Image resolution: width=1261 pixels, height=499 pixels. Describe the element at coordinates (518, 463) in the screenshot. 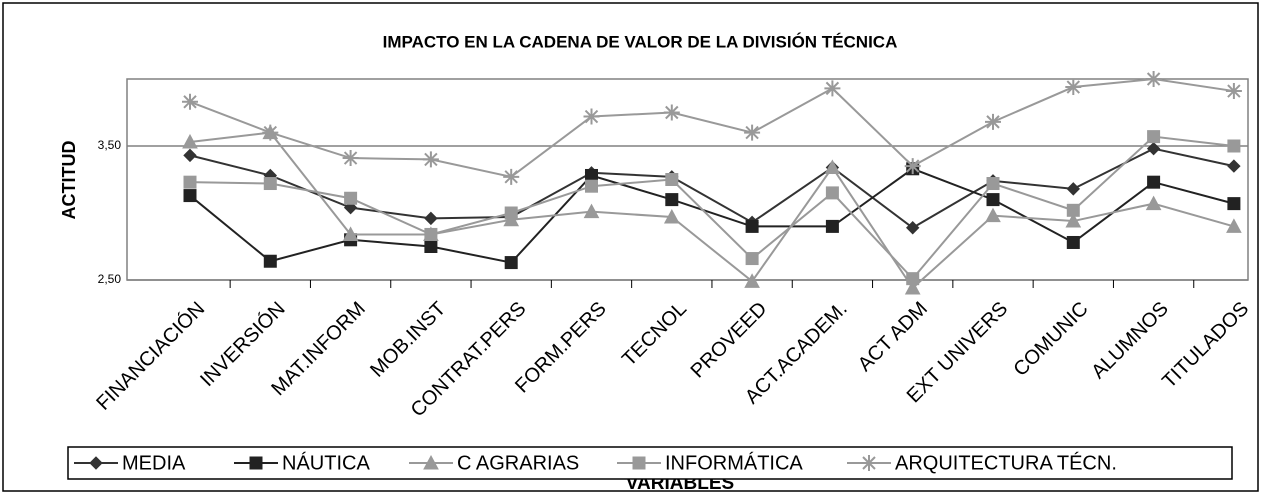

I see `legend-label: C AGRARIAS` at that location.